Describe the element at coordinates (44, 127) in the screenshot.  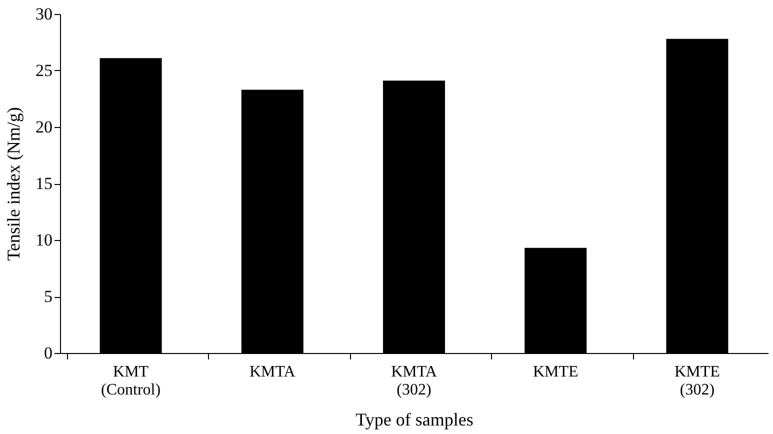
I see `y-tick-label: 20` at that location.